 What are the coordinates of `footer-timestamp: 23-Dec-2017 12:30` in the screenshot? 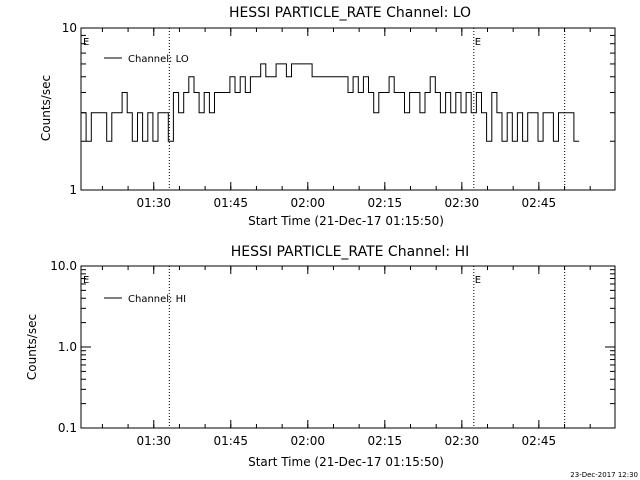 It's located at (604, 475).